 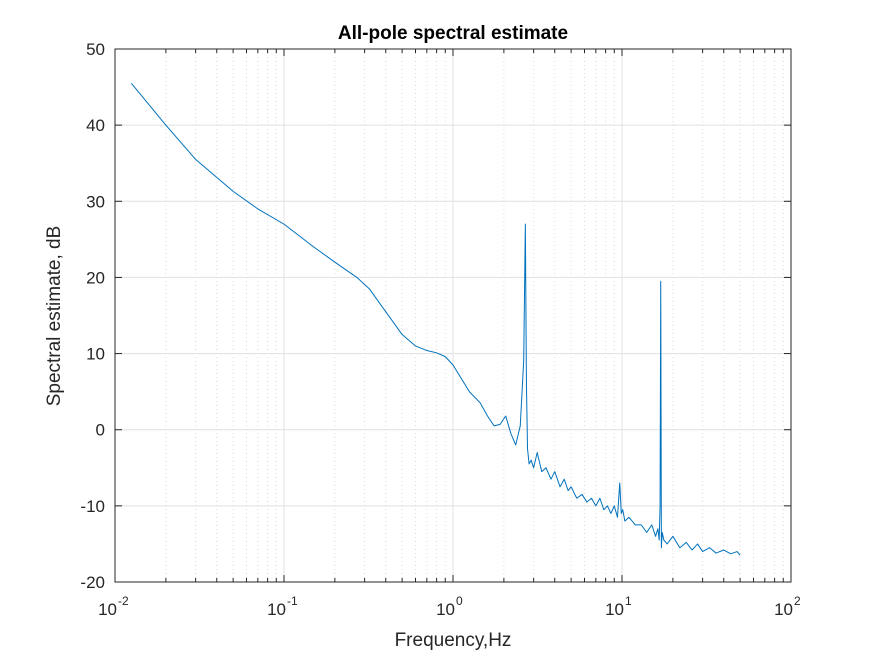 I want to click on y-tick-label: 0, so click(x=100, y=430).